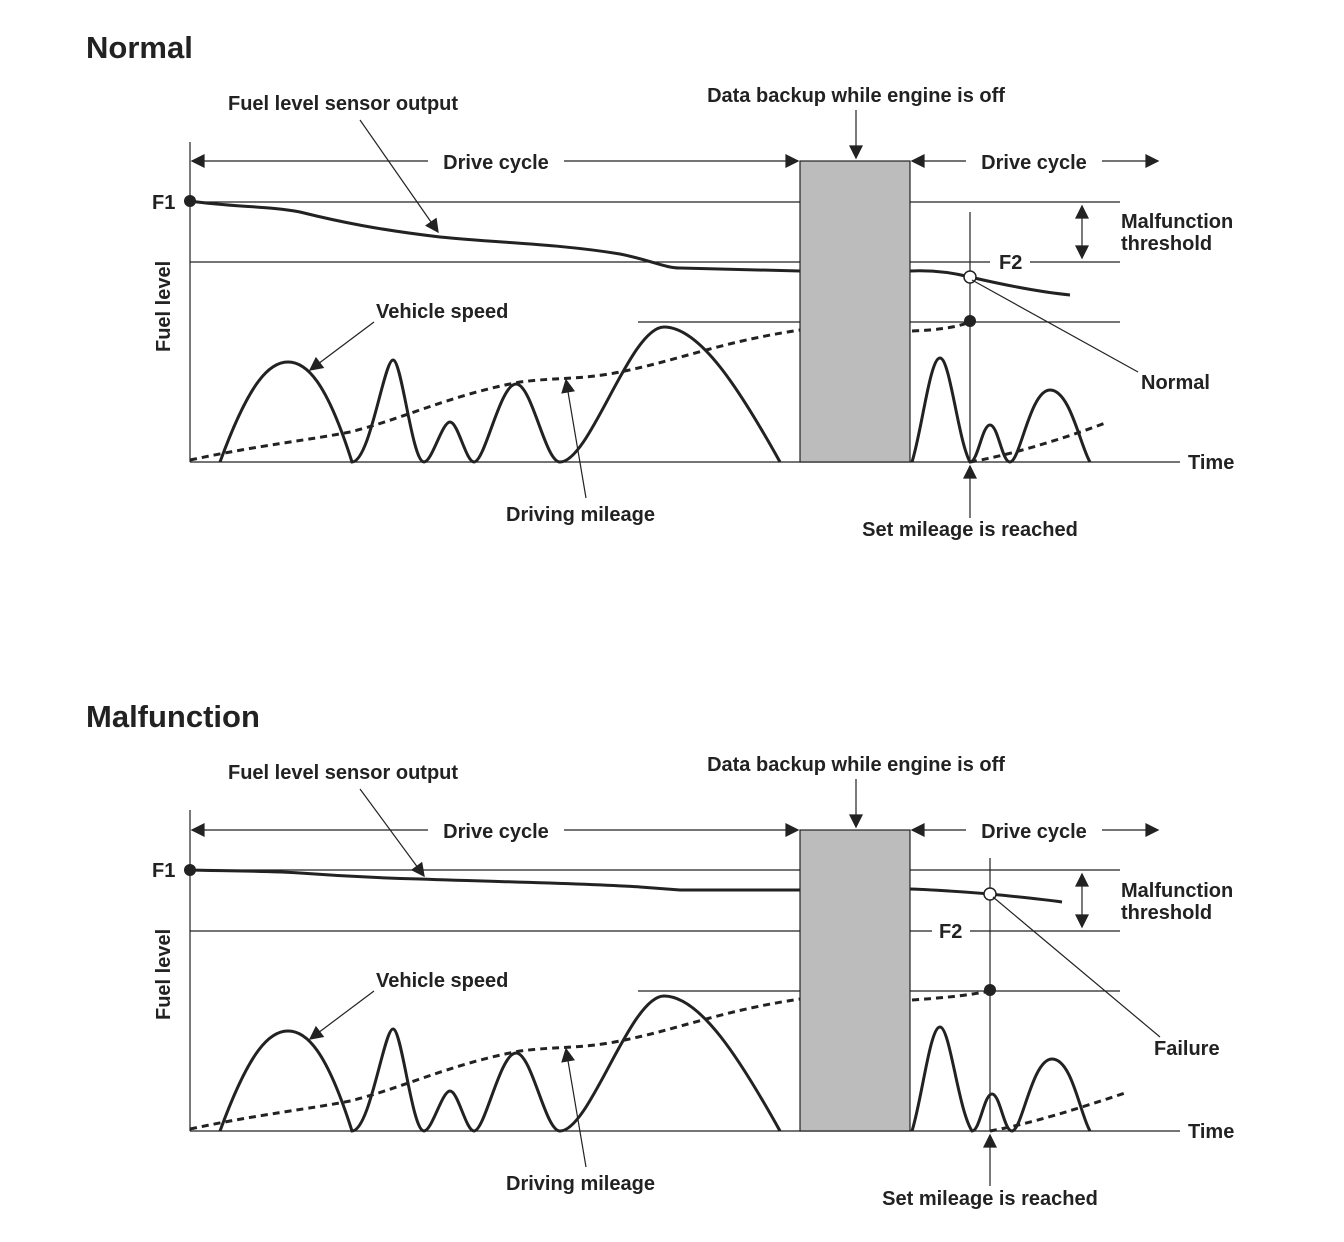 This screenshot has width=1344, height=1242. Describe the element at coordinates (173, 716) in the screenshot. I see `panel-title: Malfunction` at that location.